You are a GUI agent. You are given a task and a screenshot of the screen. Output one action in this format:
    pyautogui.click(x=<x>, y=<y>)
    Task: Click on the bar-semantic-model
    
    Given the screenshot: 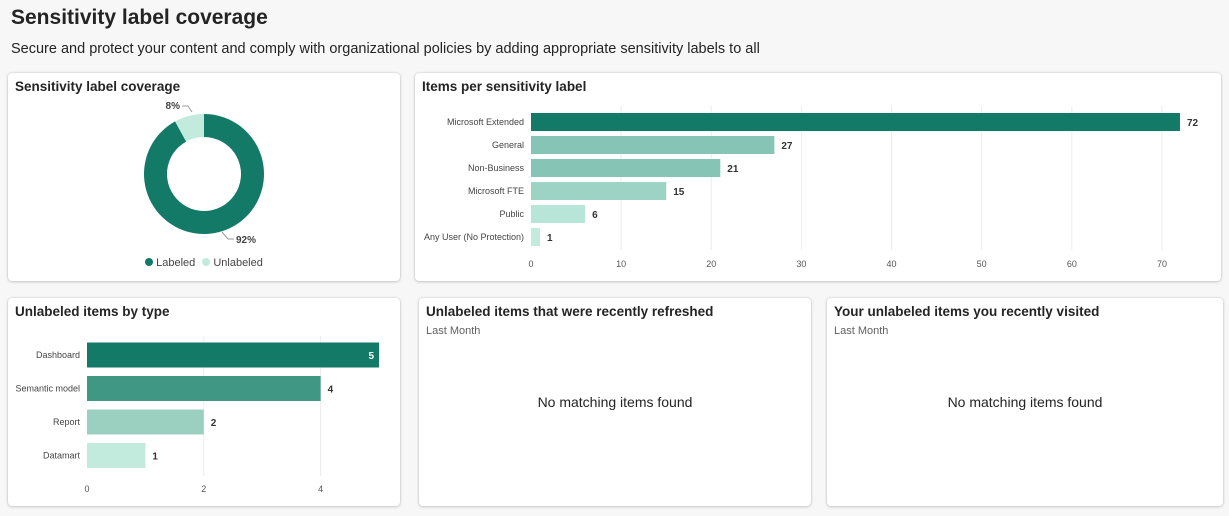 What is the action you would take?
    pyautogui.click(x=204, y=388)
    